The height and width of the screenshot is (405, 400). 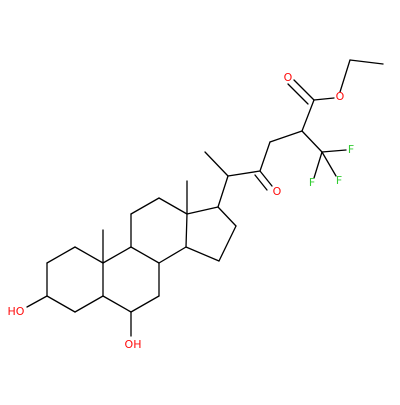 What do you see at coordinates (351, 149) in the screenshot?
I see `atom-label-fluorine-1: F` at bounding box center [351, 149].